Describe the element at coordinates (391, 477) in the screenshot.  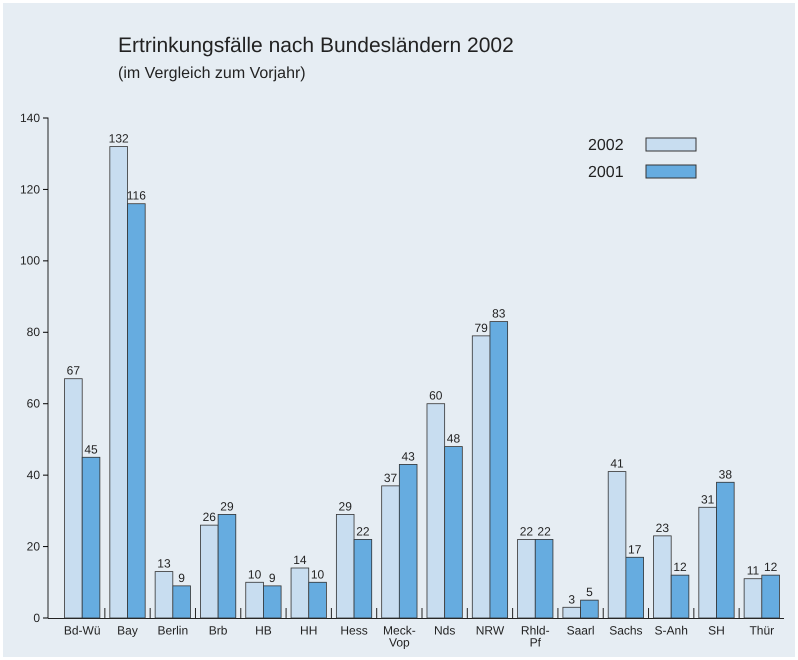
I see `data-label: 37` at that location.